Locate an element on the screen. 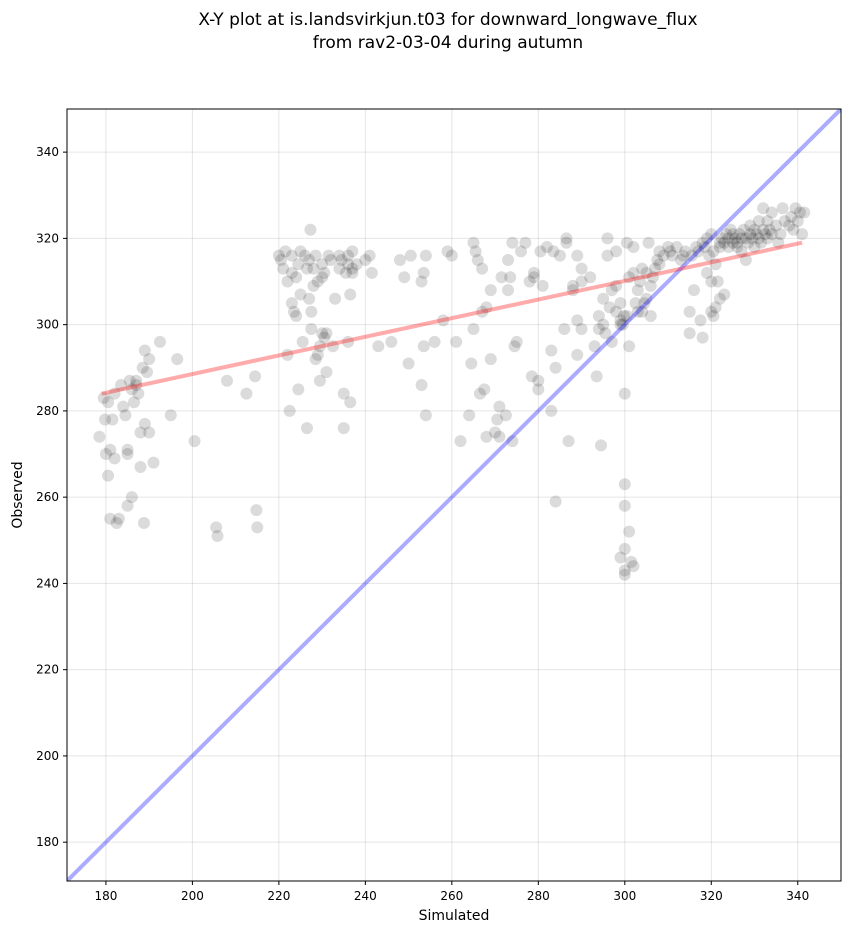 This screenshot has height=934, width=851. y-tick-label-8: 340 is located at coordinates (47, 152).